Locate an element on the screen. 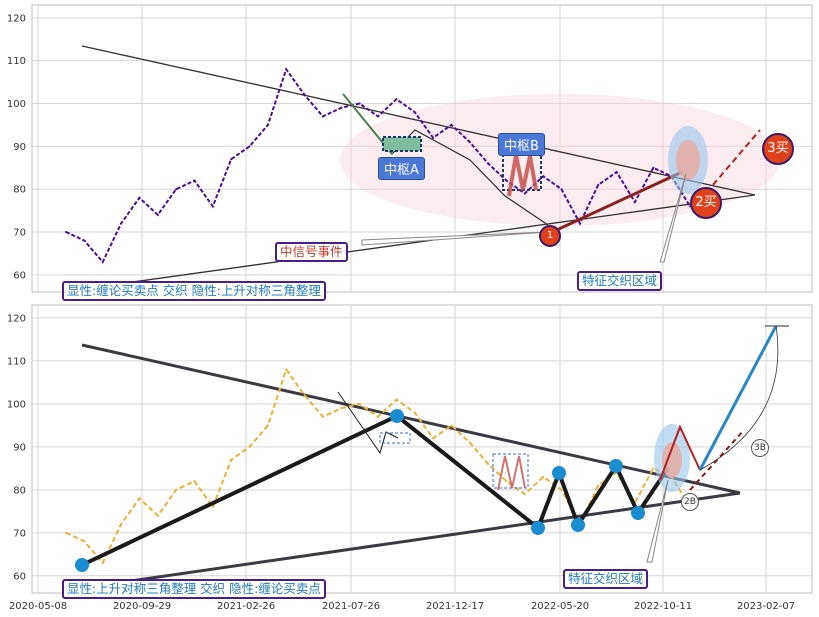 Image resolution: width=819 pixels, height=617 pixels. bottom-box-a is located at coordinates (395, 438).